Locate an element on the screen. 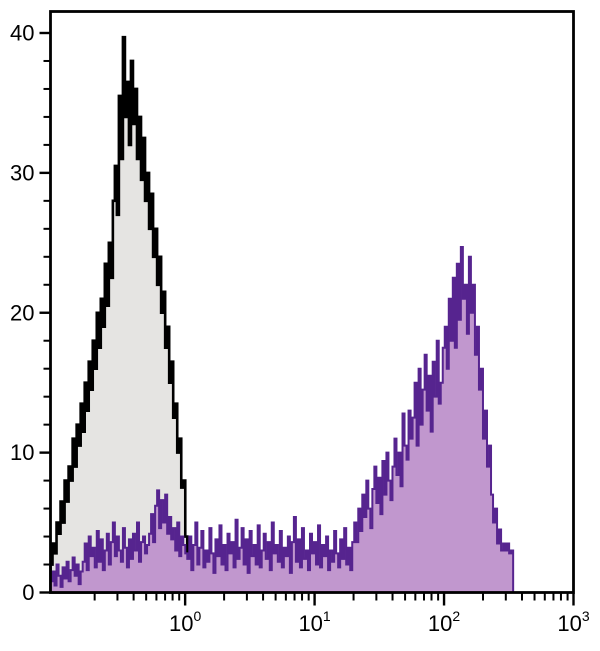 This screenshot has width=600, height=651. x-tick-label: 10⁰ is located at coordinates (185, 622).